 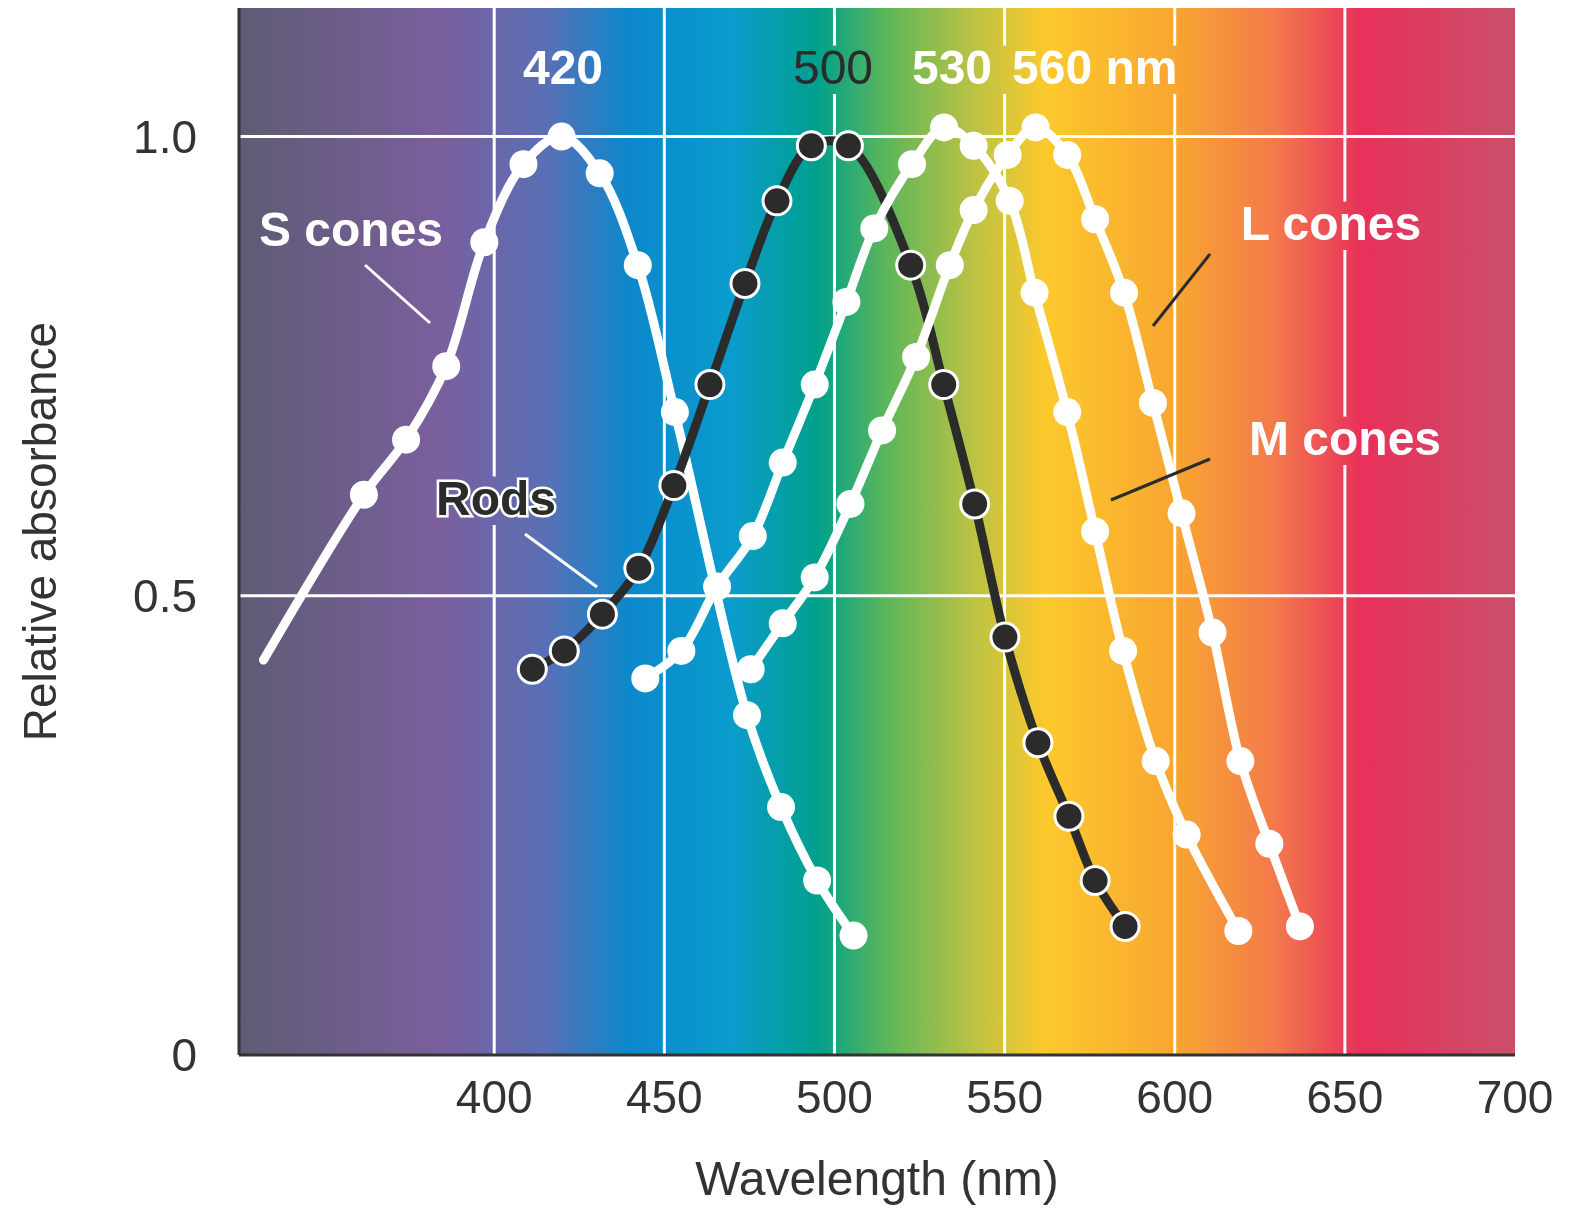 I want to click on y-tick-label: 0.5, so click(x=165, y=595).